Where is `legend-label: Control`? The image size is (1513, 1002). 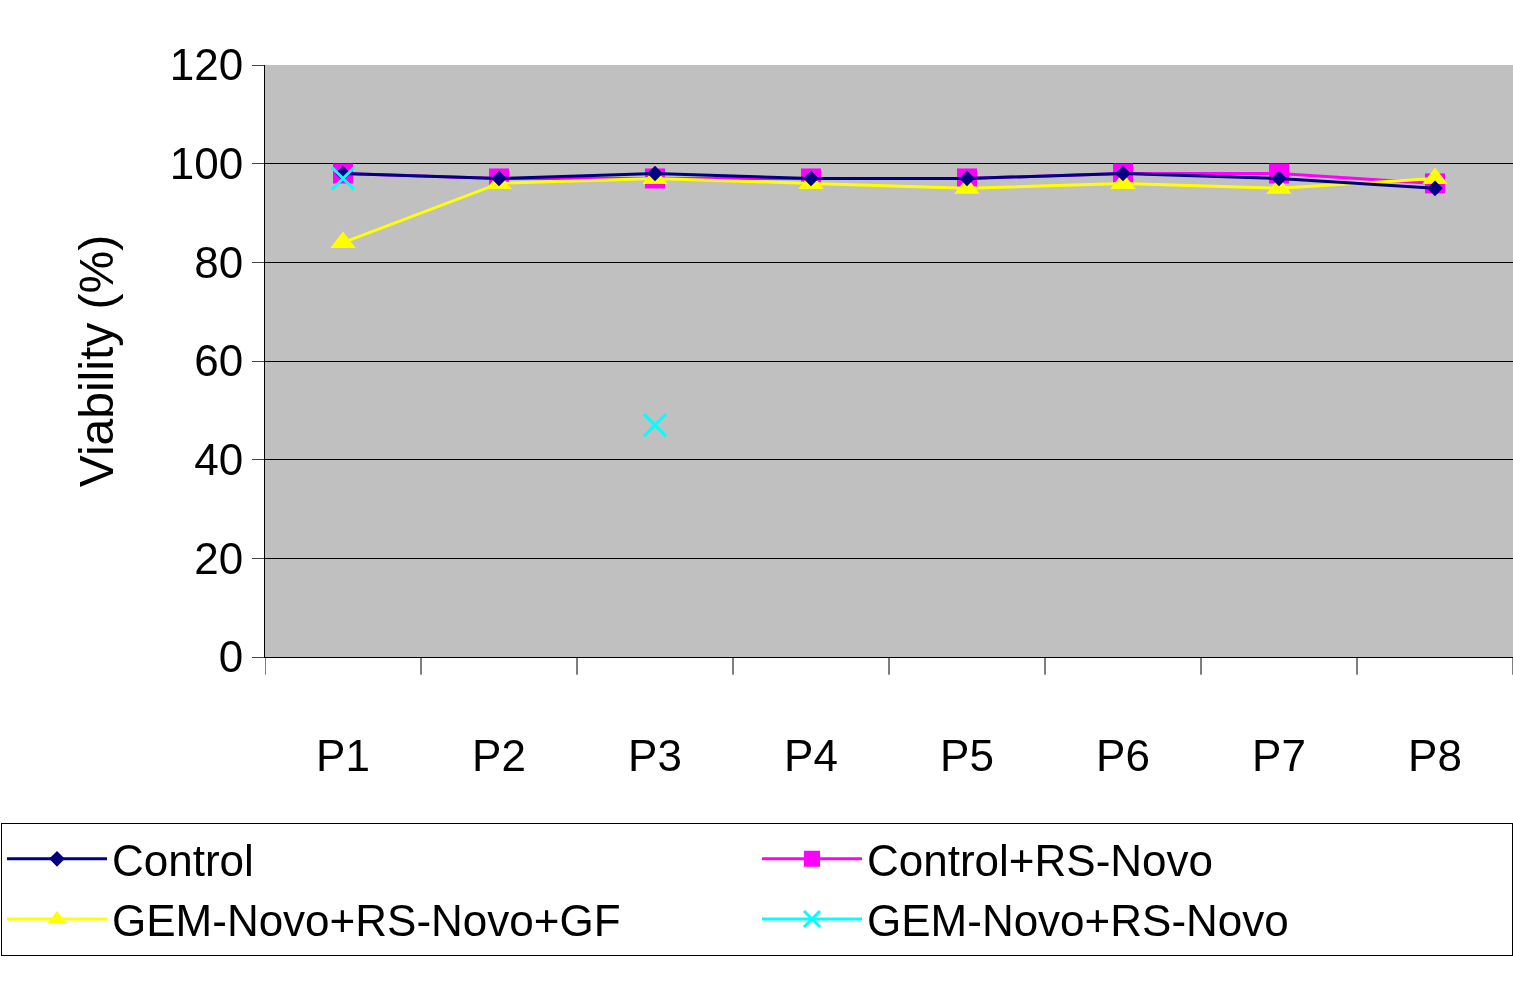
legend-label: Control is located at coordinates (183, 861).